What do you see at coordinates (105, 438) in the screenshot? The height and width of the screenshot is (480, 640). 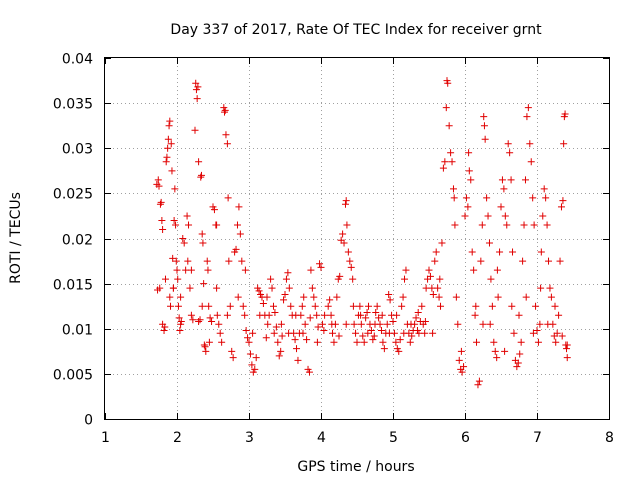 I see `x-tick-label: 1` at bounding box center [105, 438].